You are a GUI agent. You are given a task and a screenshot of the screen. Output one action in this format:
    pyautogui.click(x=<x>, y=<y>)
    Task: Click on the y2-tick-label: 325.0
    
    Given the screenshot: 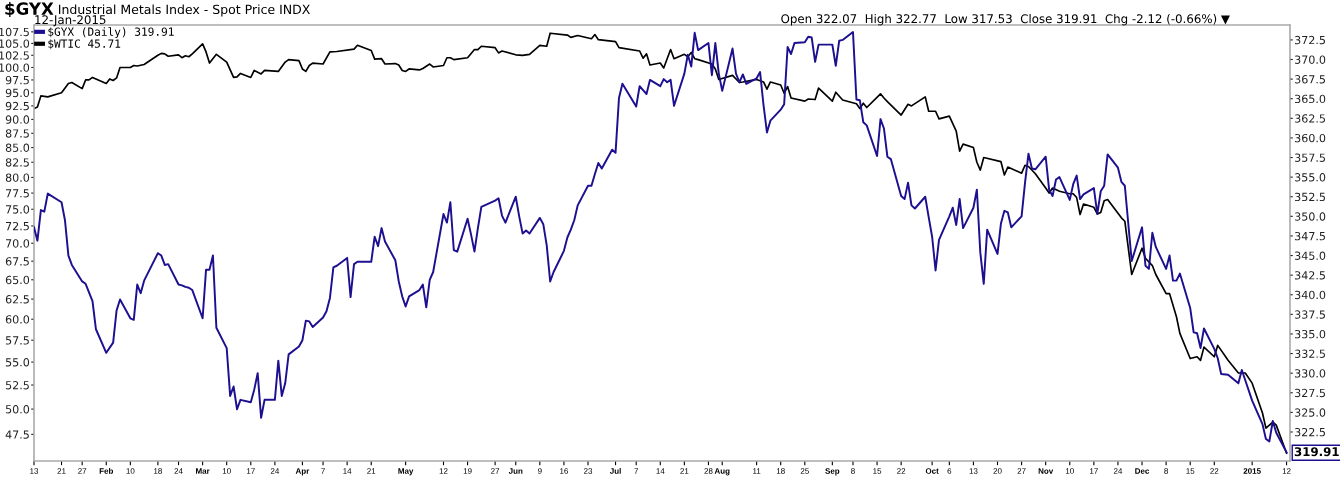 What is the action you would take?
    pyautogui.click(x=1310, y=412)
    